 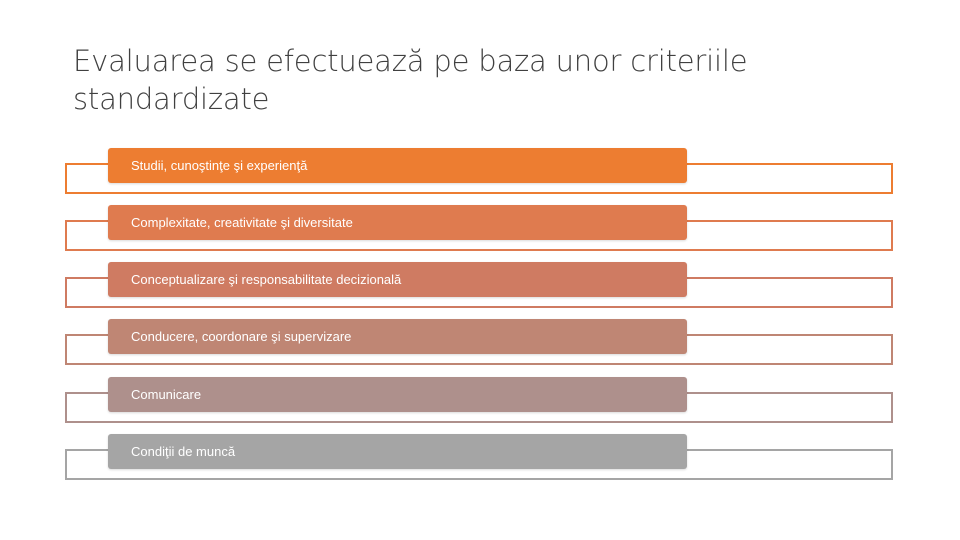 What do you see at coordinates (397, 394) in the screenshot?
I see `criteria-bar: Comunicare` at bounding box center [397, 394].